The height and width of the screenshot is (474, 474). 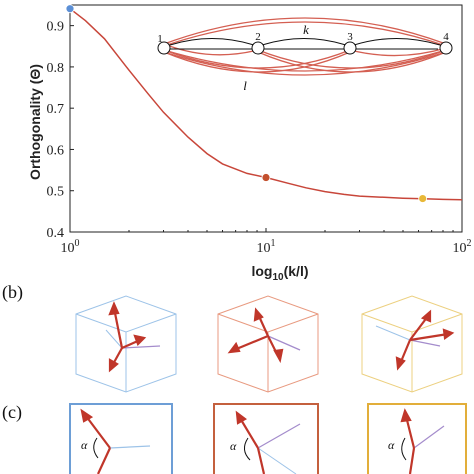 What do you see at coordinates (245, 85) in the screenshot?
I see `edge-label-l: l` at bounding box center [245, 85].